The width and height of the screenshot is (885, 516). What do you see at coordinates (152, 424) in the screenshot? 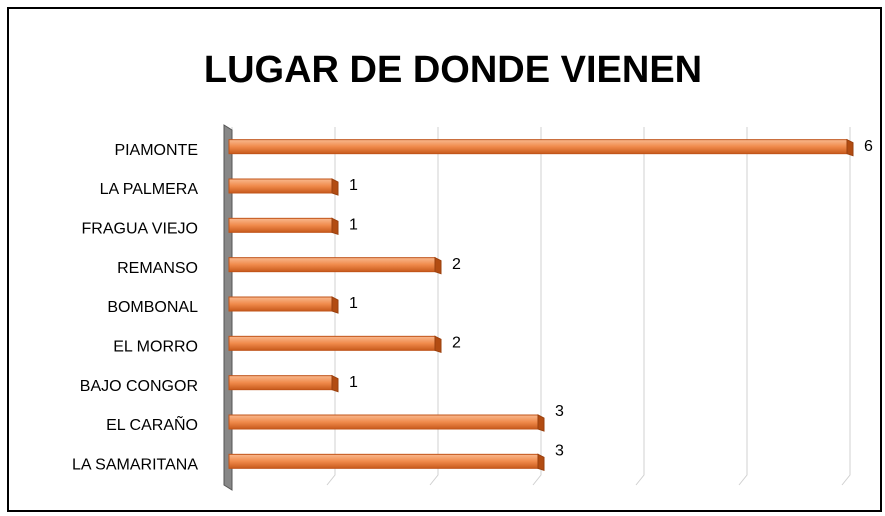
I see `y-tick-label: EL CARAÑO` at bounding box center [152, 424].